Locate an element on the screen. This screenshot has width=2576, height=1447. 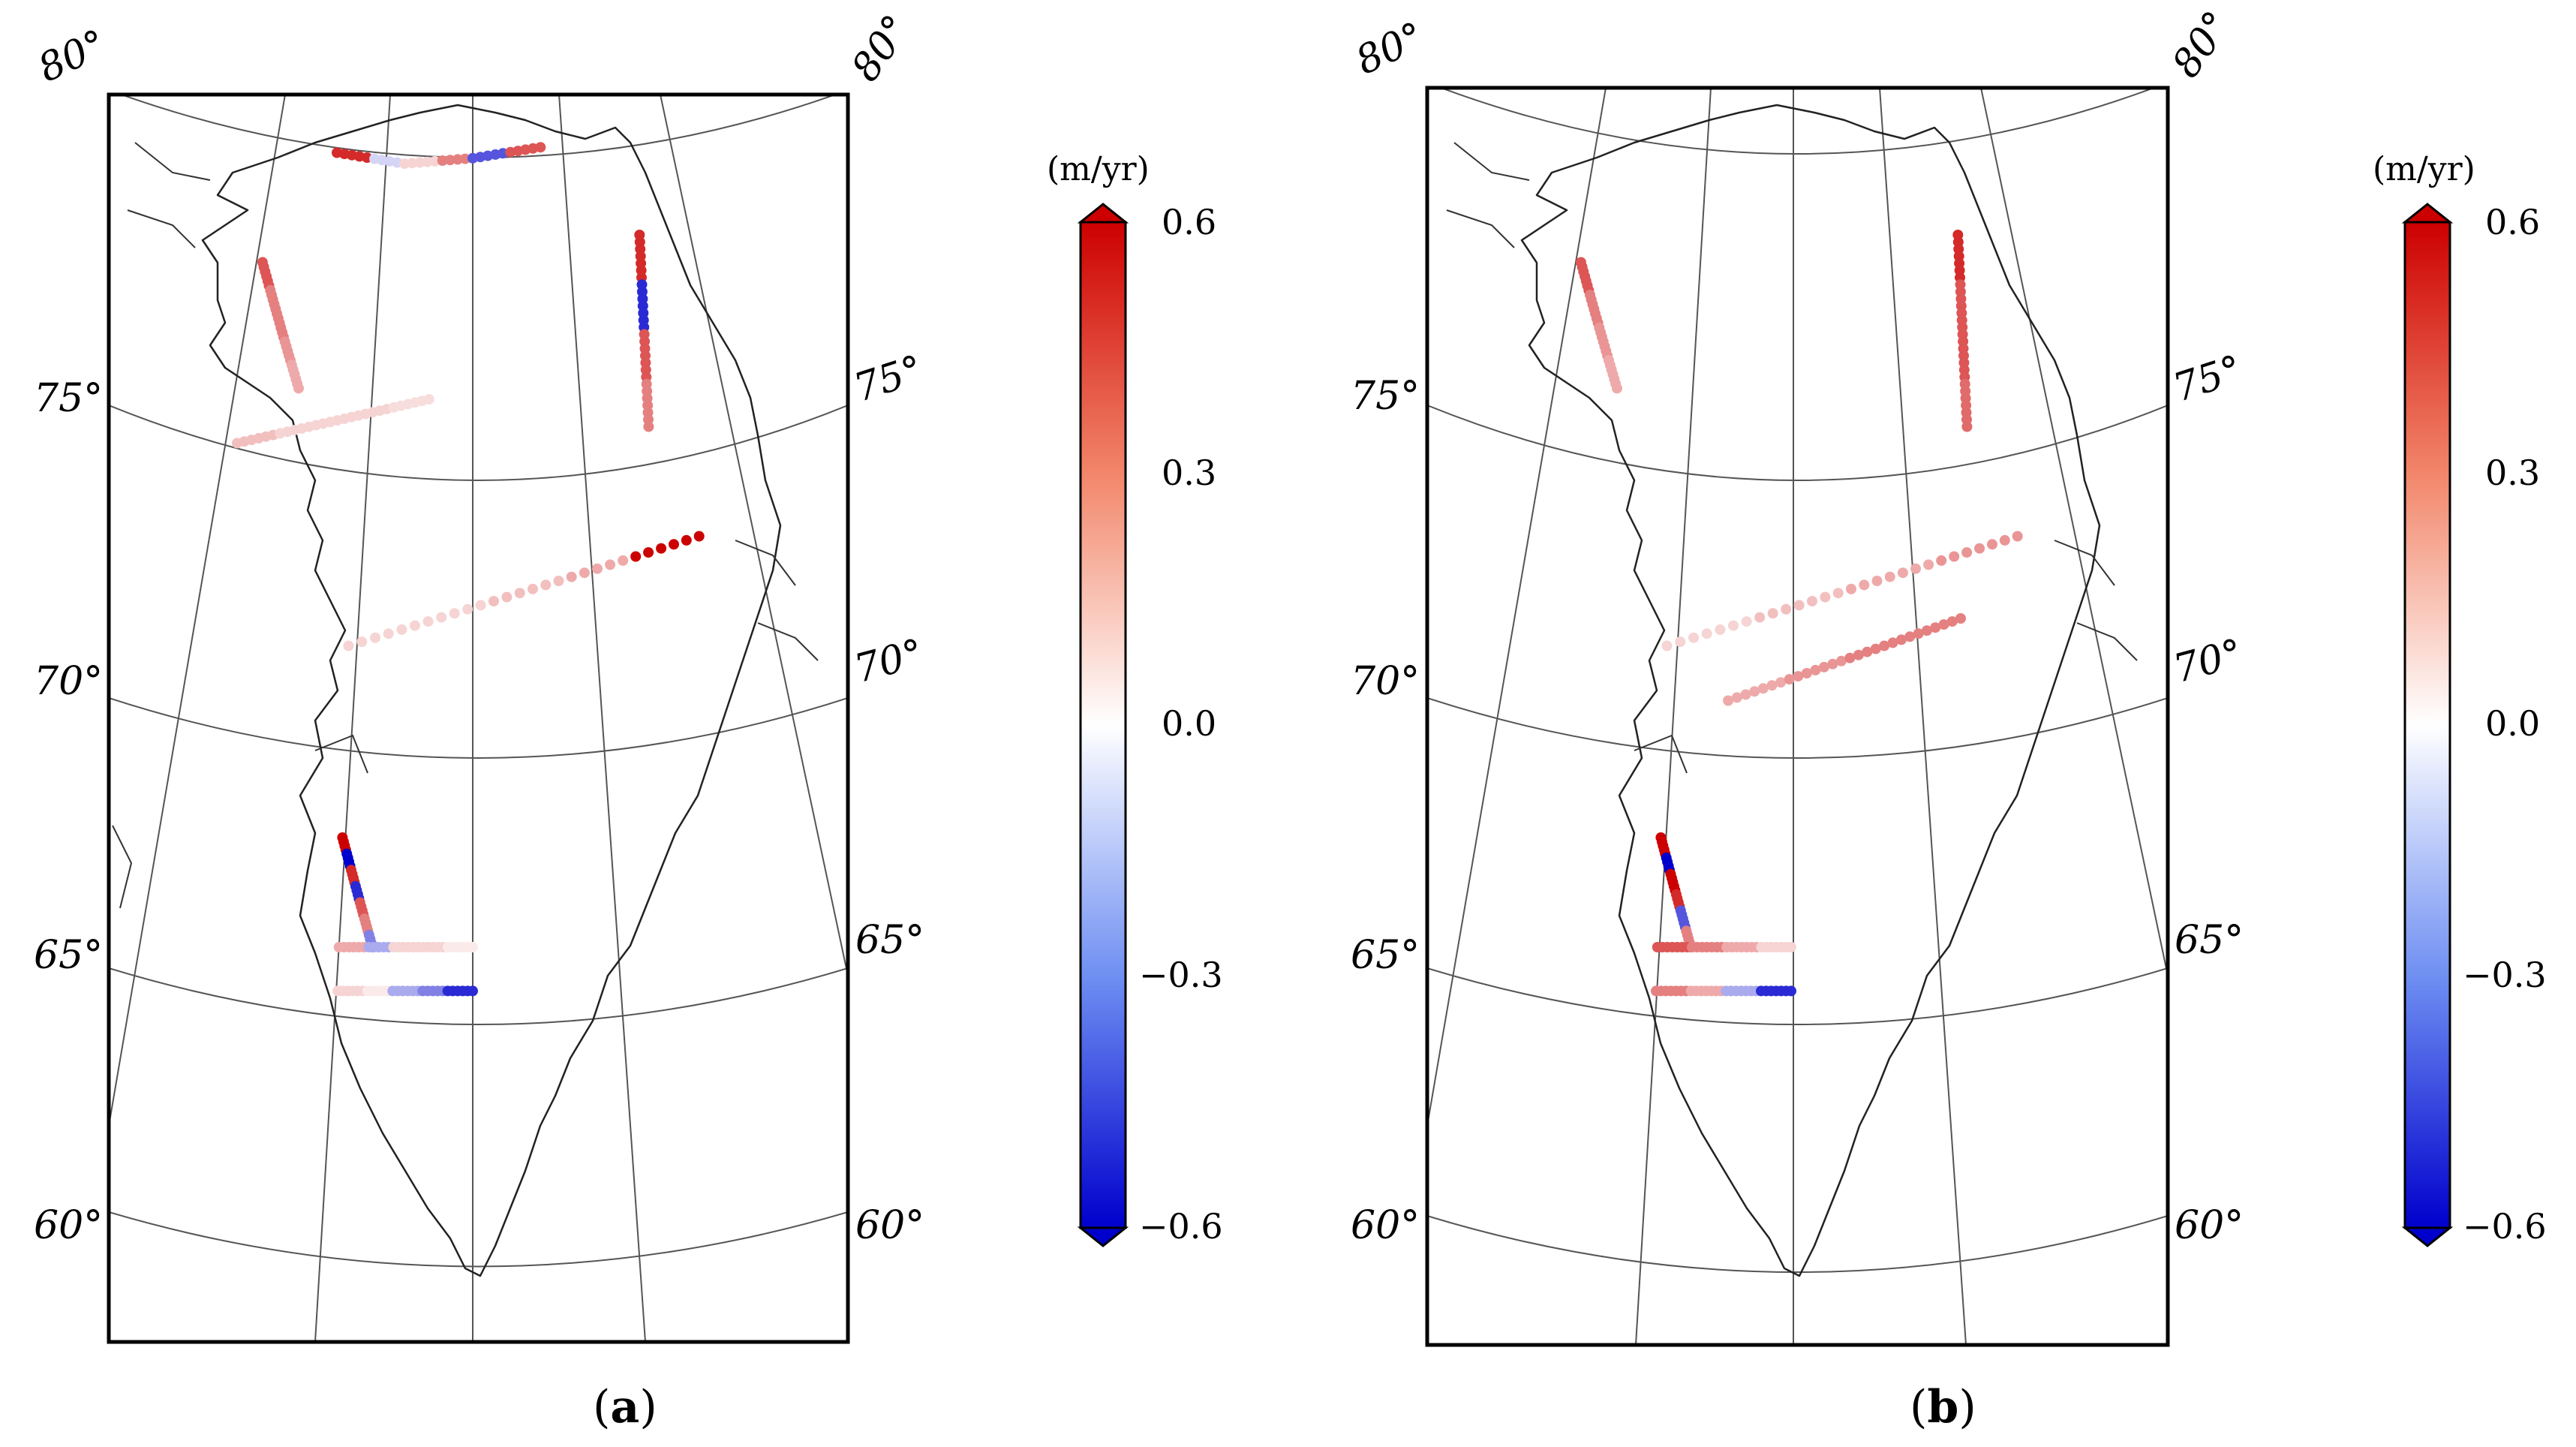
colorbar-a: (m/yr) 0.6 0.3 0.0 −0.3 −0.6 is located at coordinates (1135, 698).